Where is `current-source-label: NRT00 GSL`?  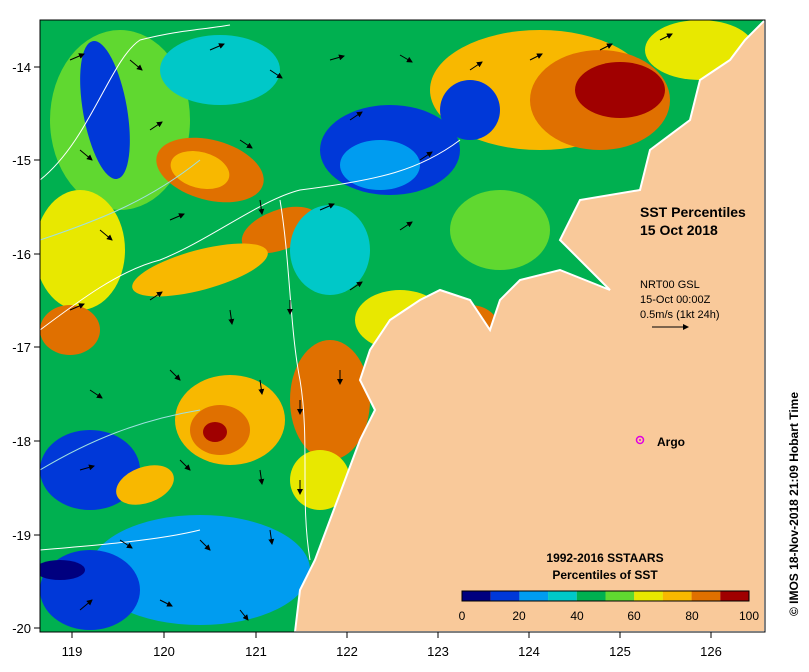
current-source-label: NRT00 GSL is located at coordinates (670, 285).